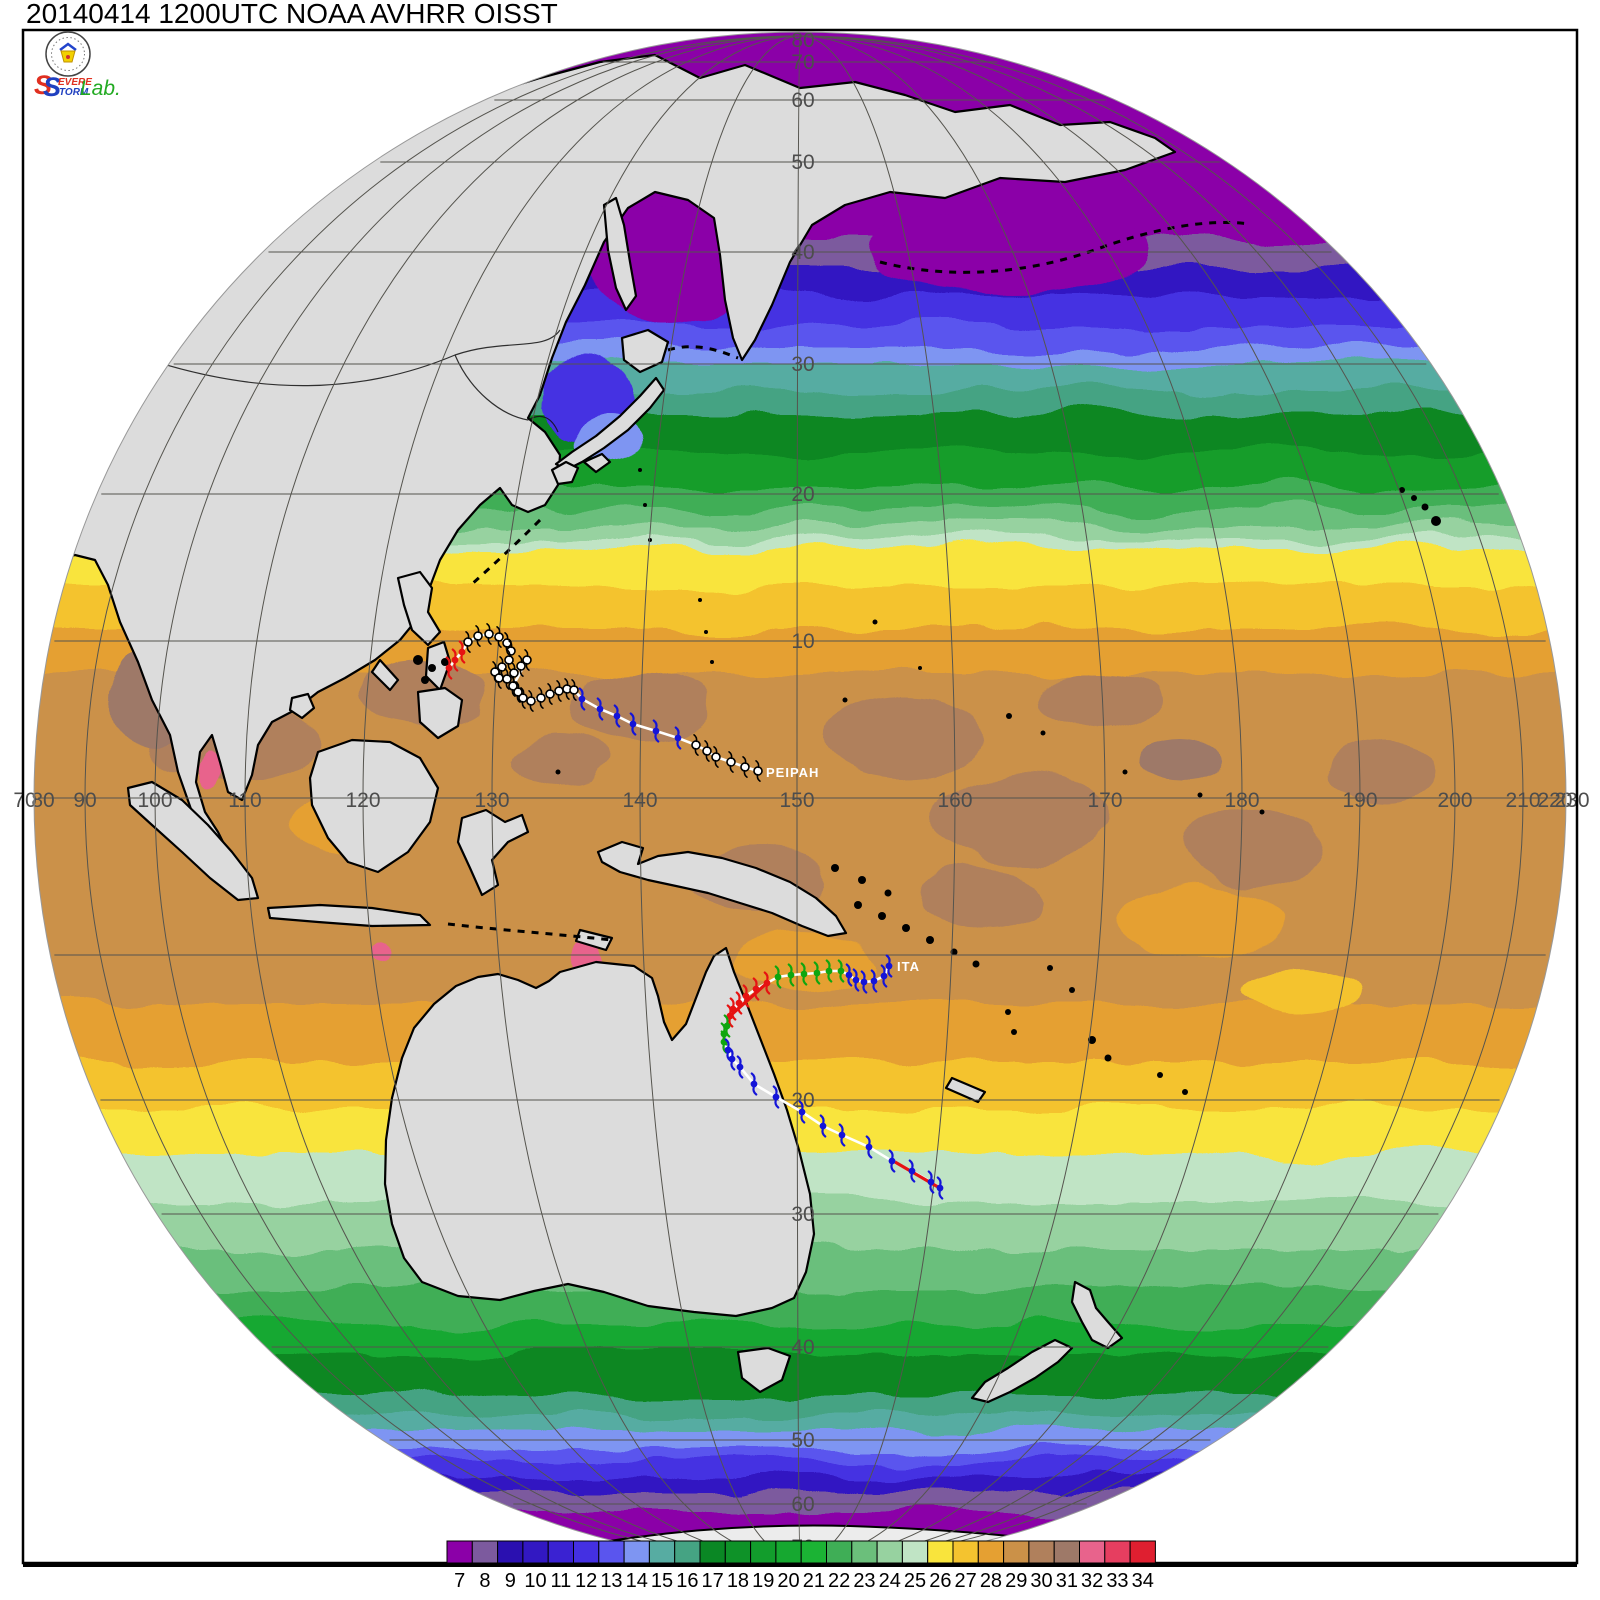 This screenshot has height=1600, width=1600. Describe the element at coordinates (440, 713) in the screenshot. I see `land-mindanao` at that location.